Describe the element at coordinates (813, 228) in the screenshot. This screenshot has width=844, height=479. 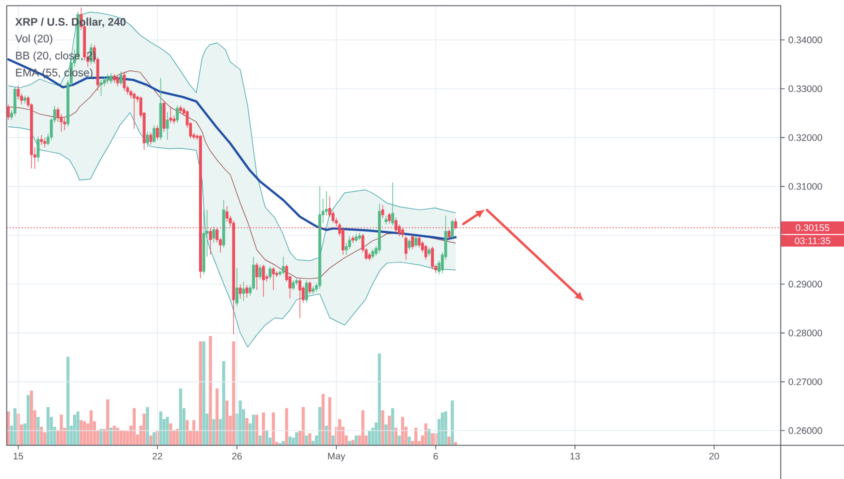
I see `ref-line-label: 0.30155` at that location.